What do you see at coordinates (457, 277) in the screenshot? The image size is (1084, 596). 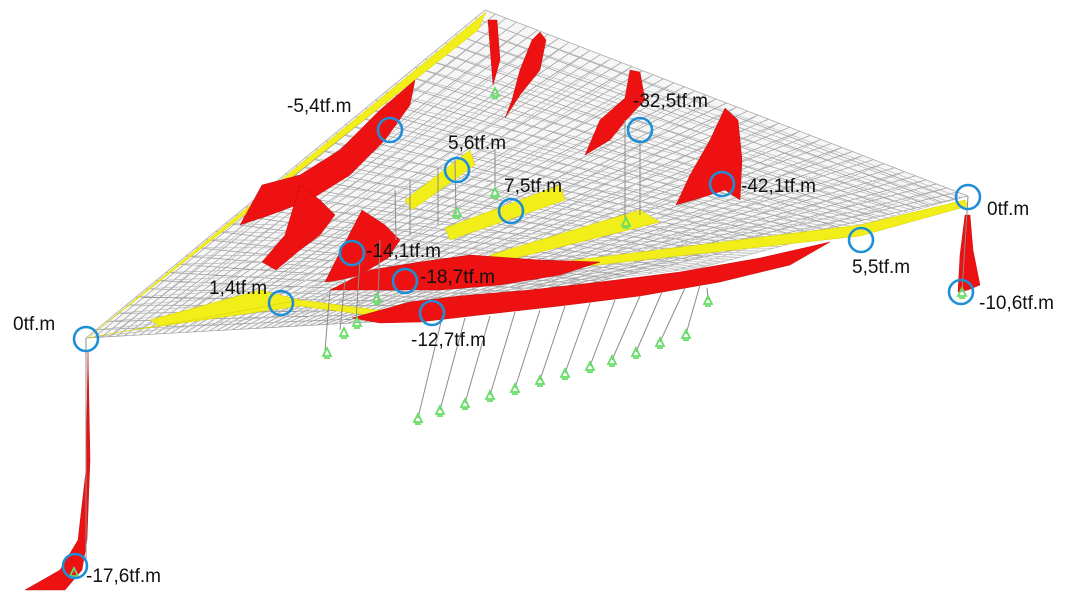 I see `moment-label-m8: -18,7tf.m` at bounding box center [457, 277].